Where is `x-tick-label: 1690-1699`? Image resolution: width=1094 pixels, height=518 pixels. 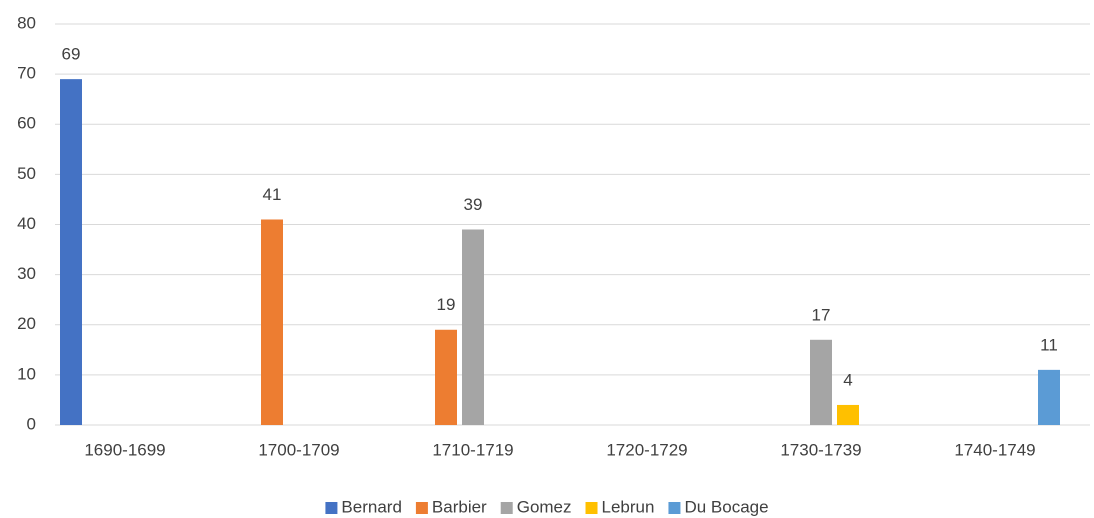
x-tick-label: 1690-1699 is located at coordinates (124, 449).